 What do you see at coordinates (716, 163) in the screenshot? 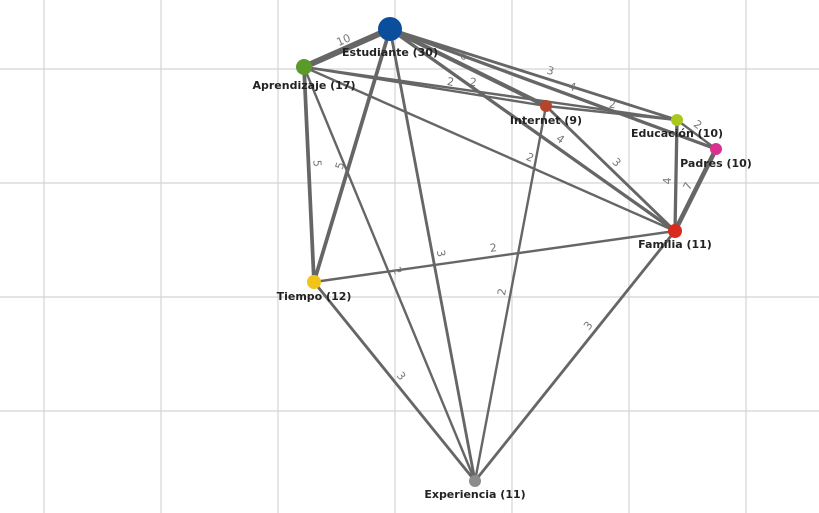
I see `node-label: Padres (10)` at bounding box center [716, 163].